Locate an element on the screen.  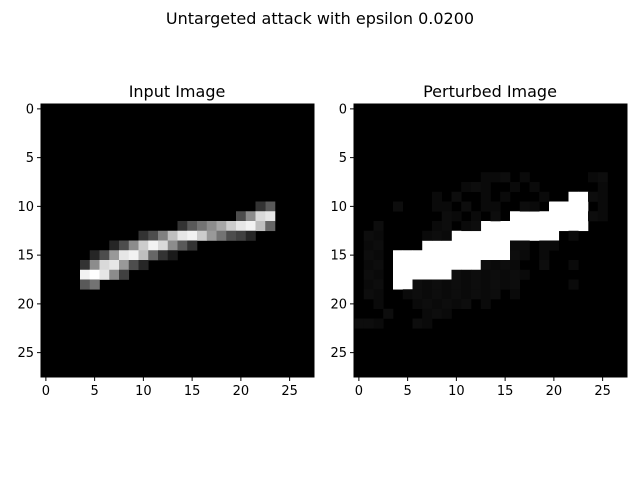
y-tick-label: 5 is located at coordinates (30, 158).